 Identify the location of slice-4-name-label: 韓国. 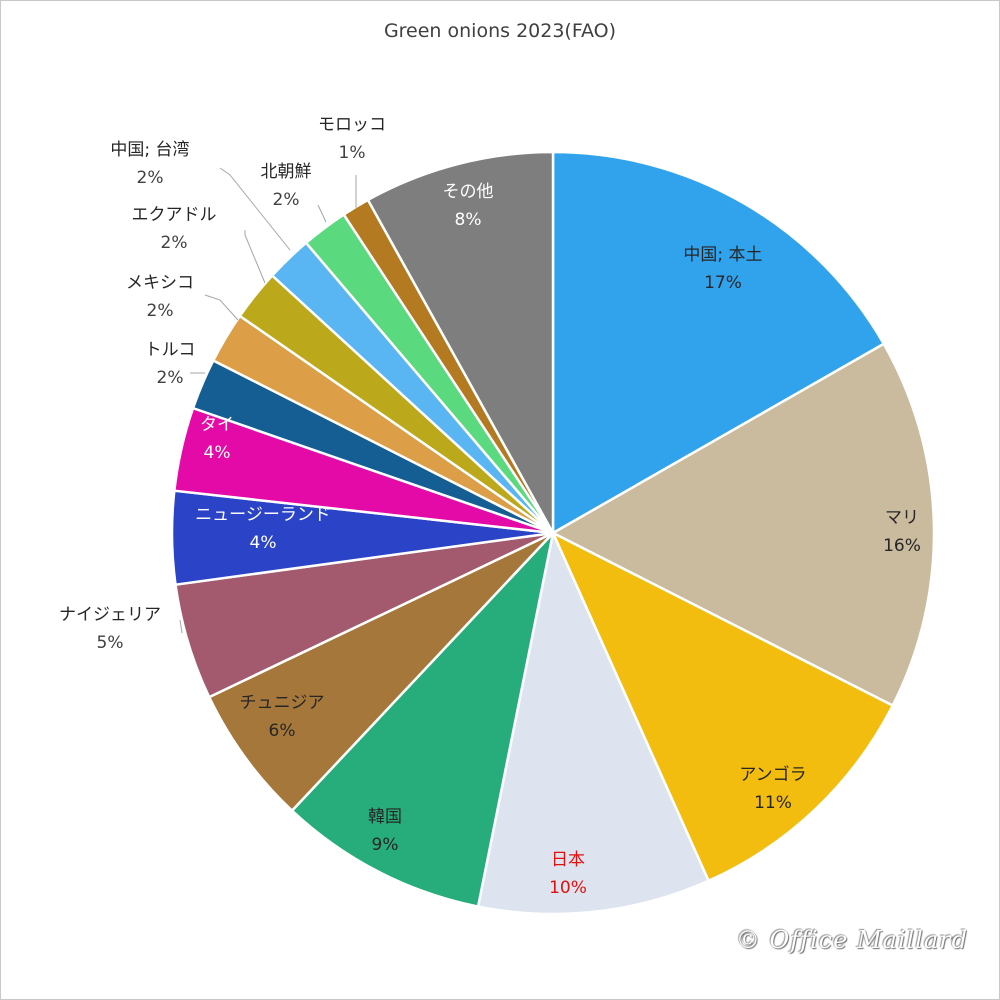
(385, 817).